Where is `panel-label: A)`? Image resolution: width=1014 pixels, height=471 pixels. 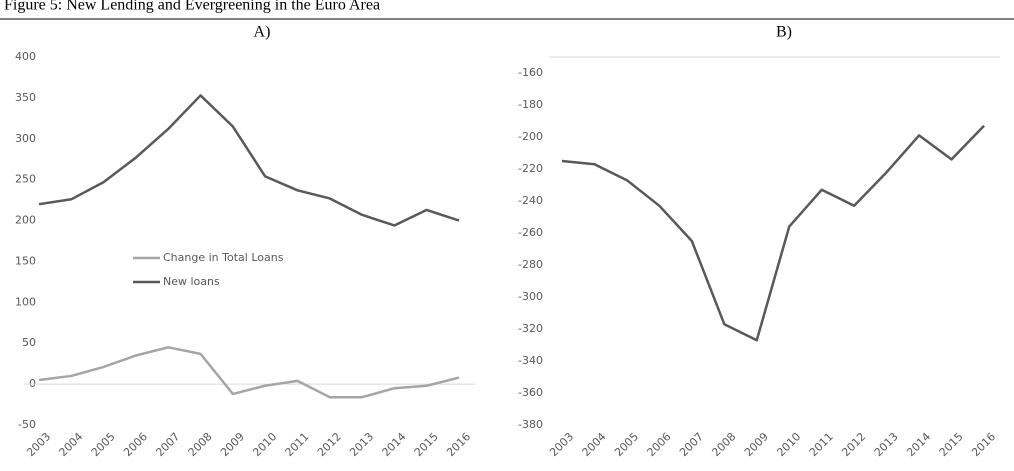
panel-label: A) is located at coordinates (262, 32).